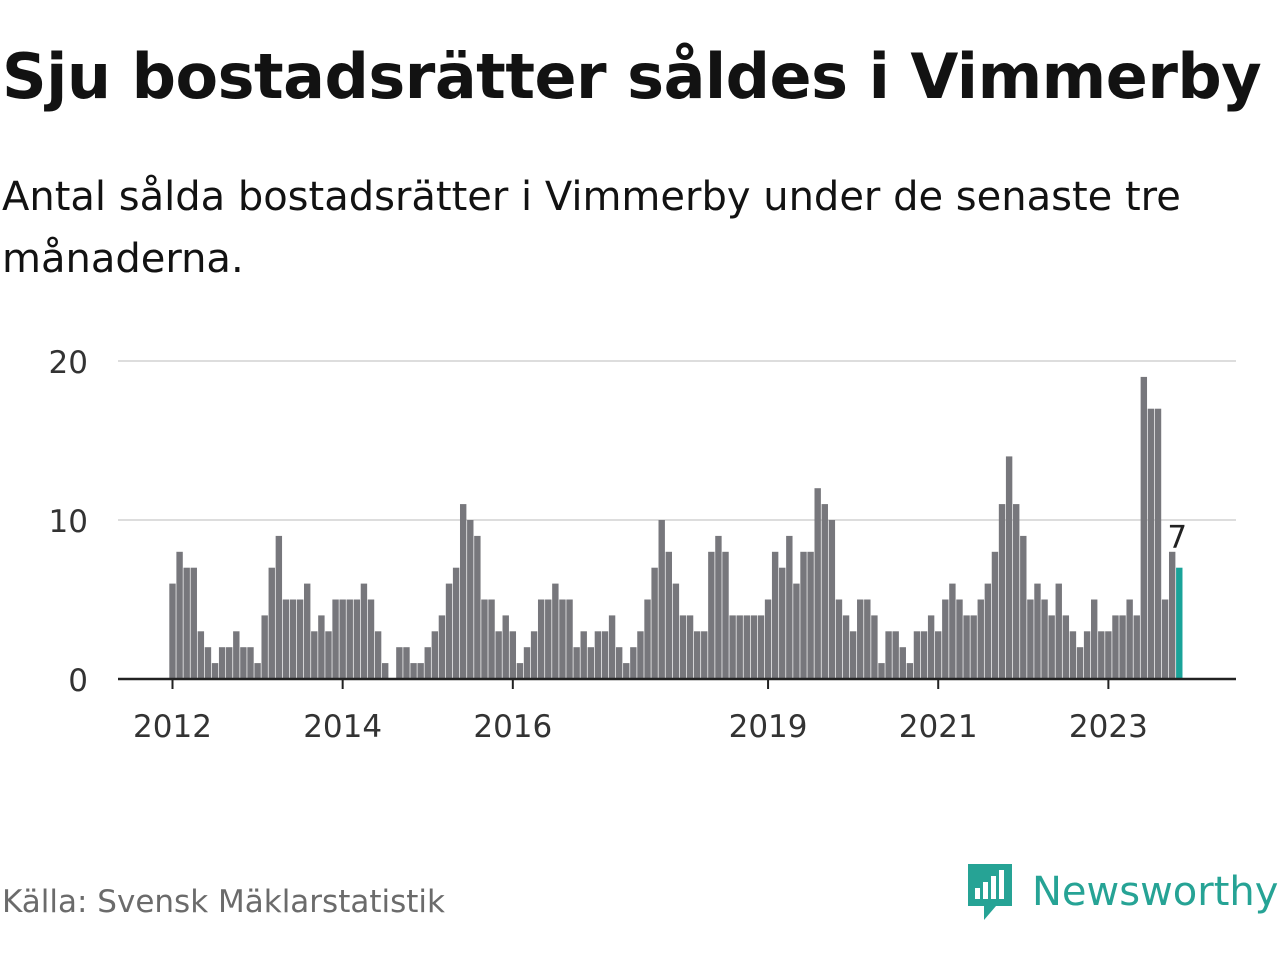 The image size is (1280, 960). I want to click on highlight-bar, so click(1179, 623).